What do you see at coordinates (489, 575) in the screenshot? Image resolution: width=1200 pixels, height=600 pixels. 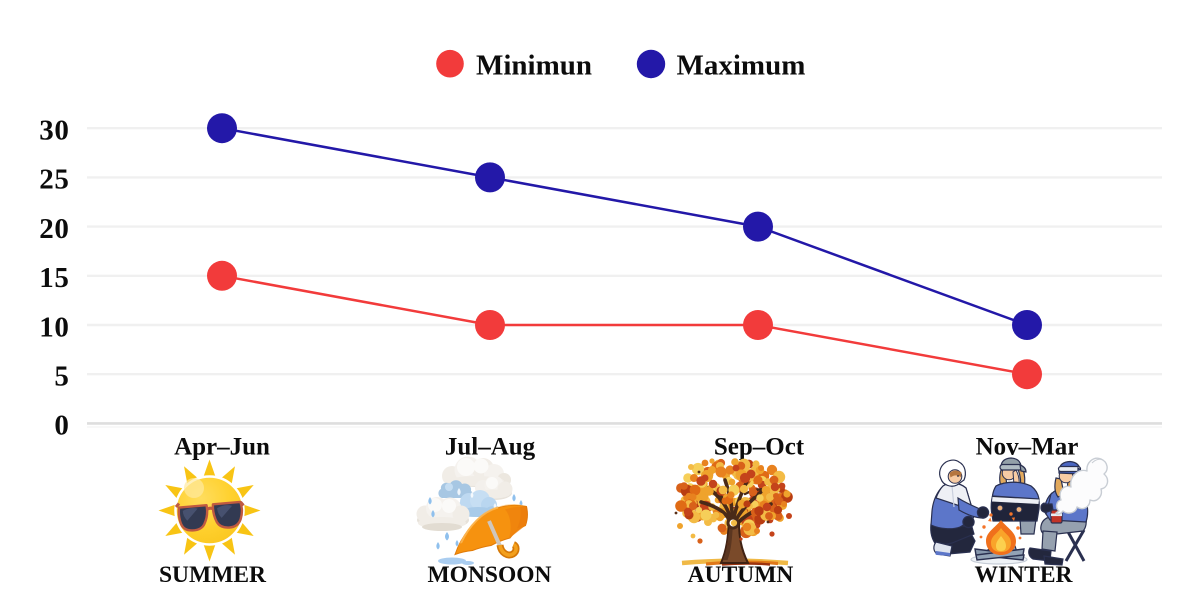 I see `svg-text: MONSOON` at bounding box center [489, 575].